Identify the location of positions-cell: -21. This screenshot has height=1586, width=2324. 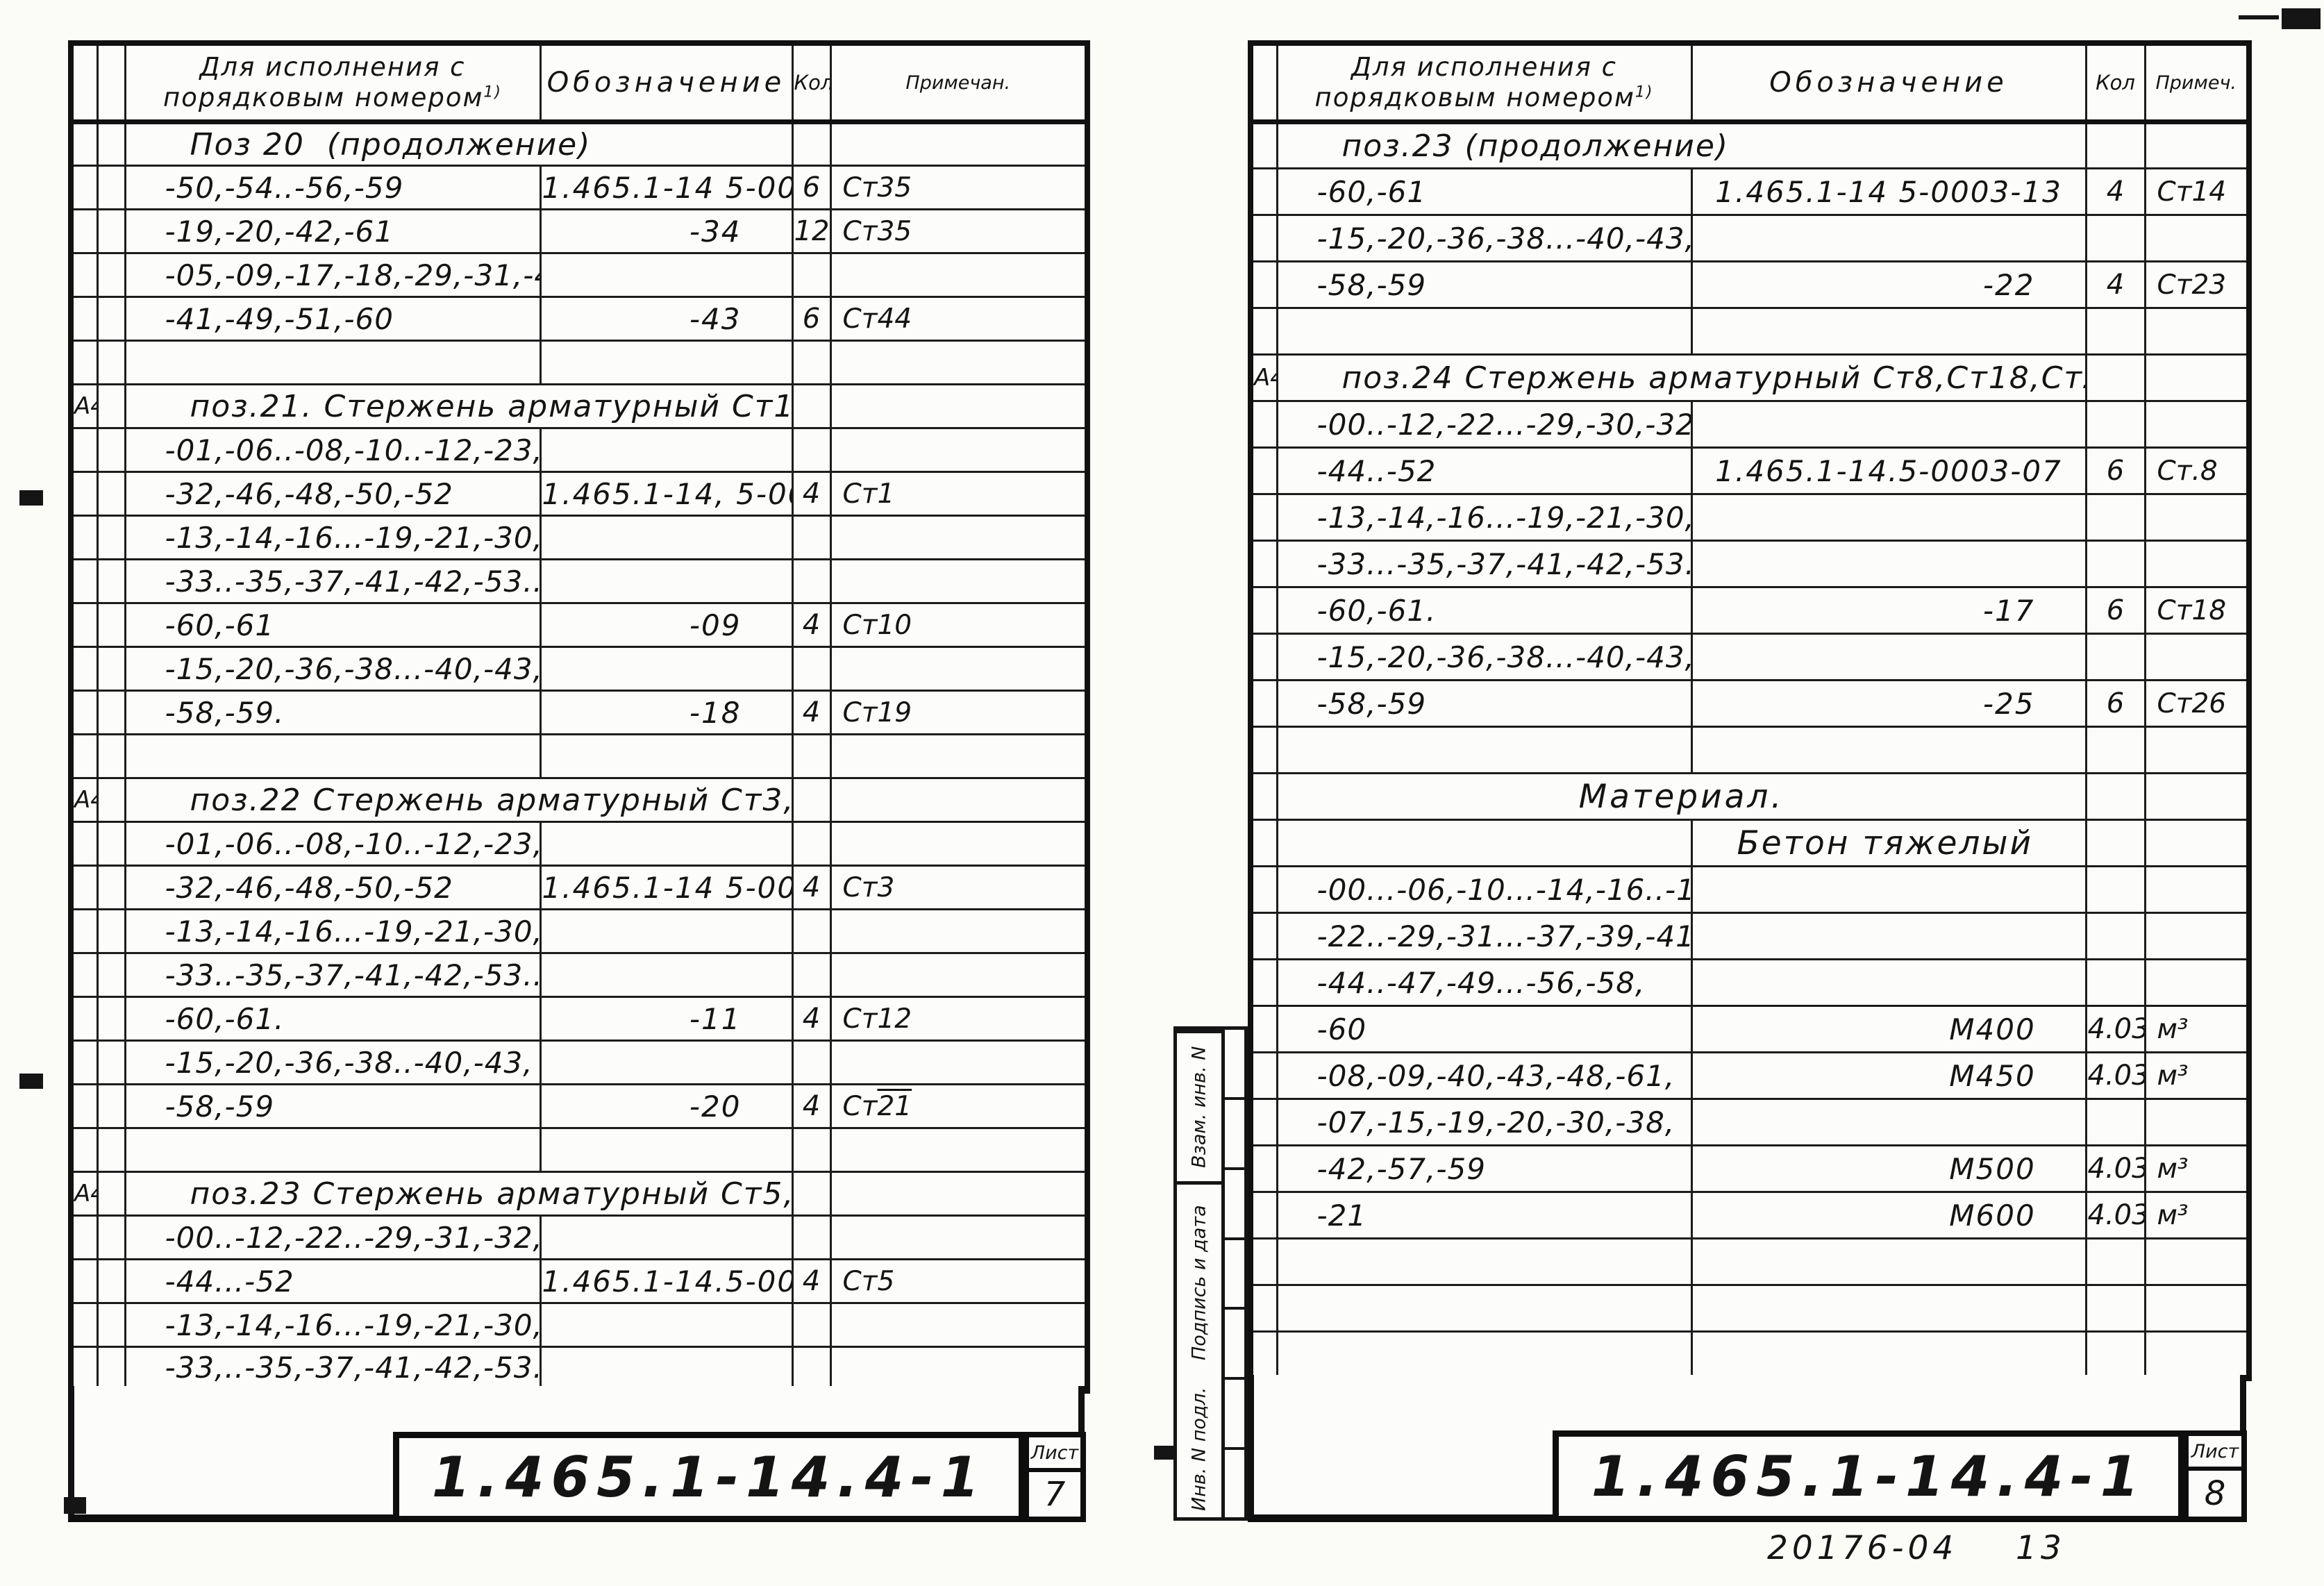
(1484, 1215).